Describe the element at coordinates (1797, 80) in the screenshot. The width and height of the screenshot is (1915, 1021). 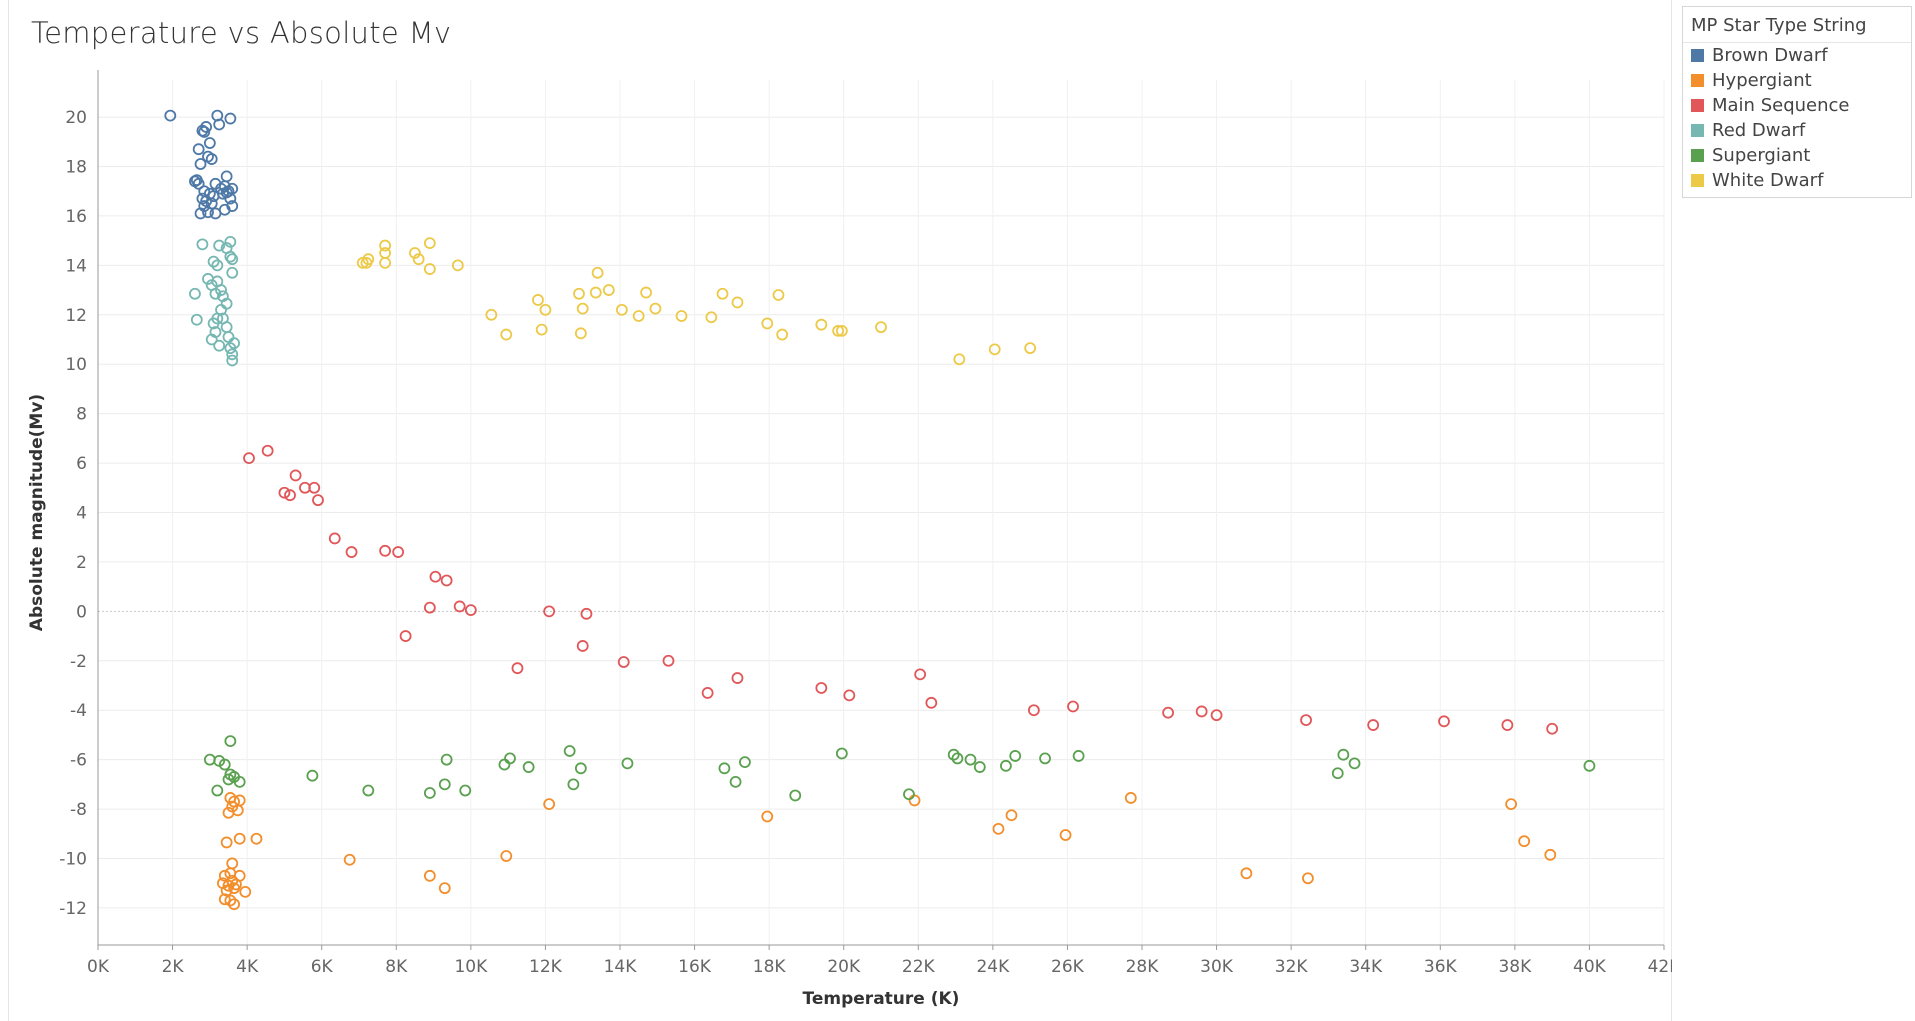
I see `legend-item-hypergiant: Hypergiant` at that location.